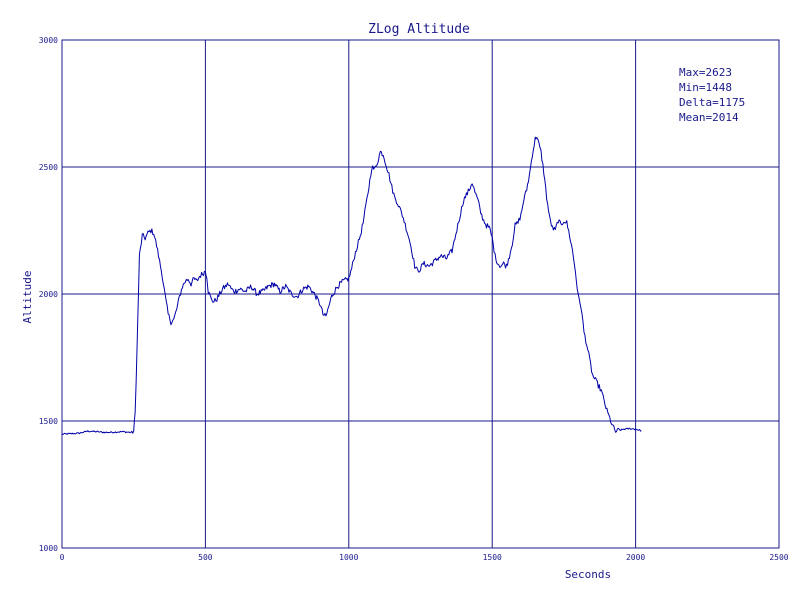  I want to click on stat-min: Min=1448, so click(705, 87).